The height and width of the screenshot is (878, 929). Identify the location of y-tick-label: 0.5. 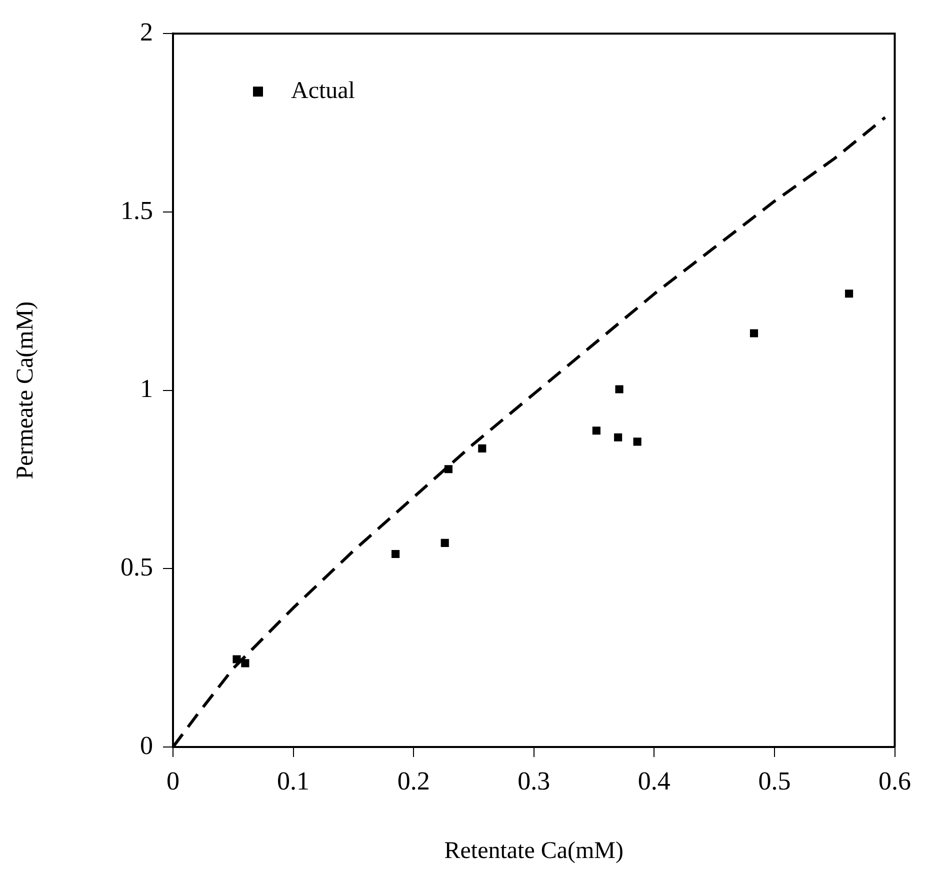
(136, 567).